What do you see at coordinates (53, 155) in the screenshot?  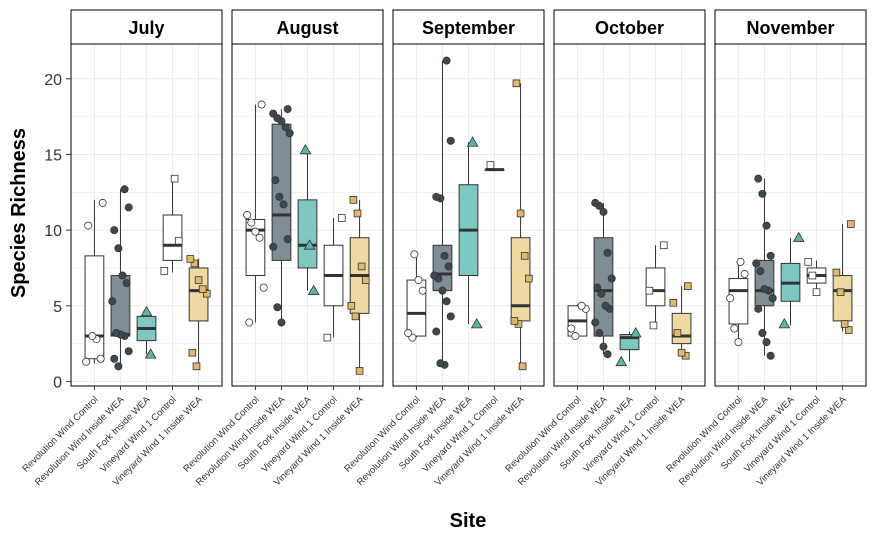 I see `y-tick-label: 15` at bounding box center [53, 155].